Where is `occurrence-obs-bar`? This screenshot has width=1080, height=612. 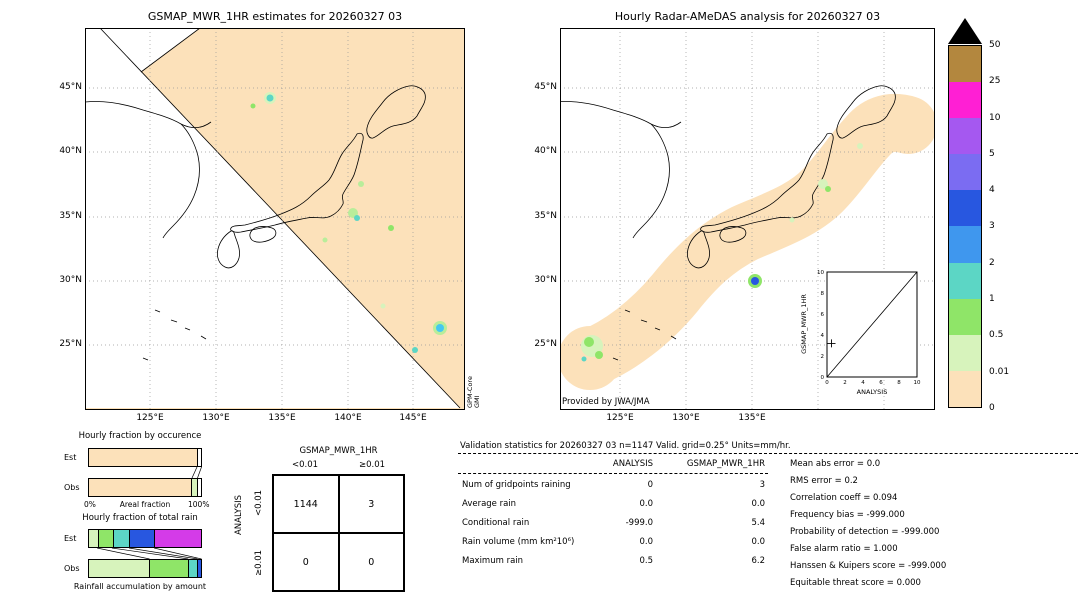 occurrence-obs-bar is located at coordinates (145, 487).